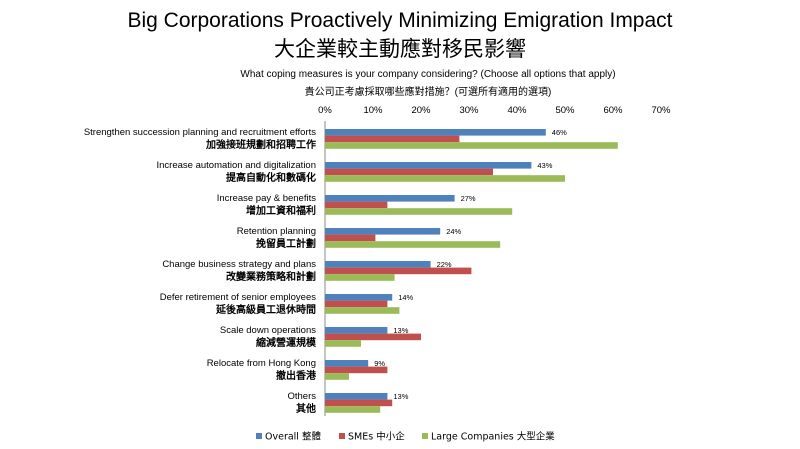 The width and height of the screenshot is (800, 449). What do you see at coordinates (493, 437) in the screenshot?
I see `legend-label: Large Companies 大型企業` at bounding box center [493, 437].